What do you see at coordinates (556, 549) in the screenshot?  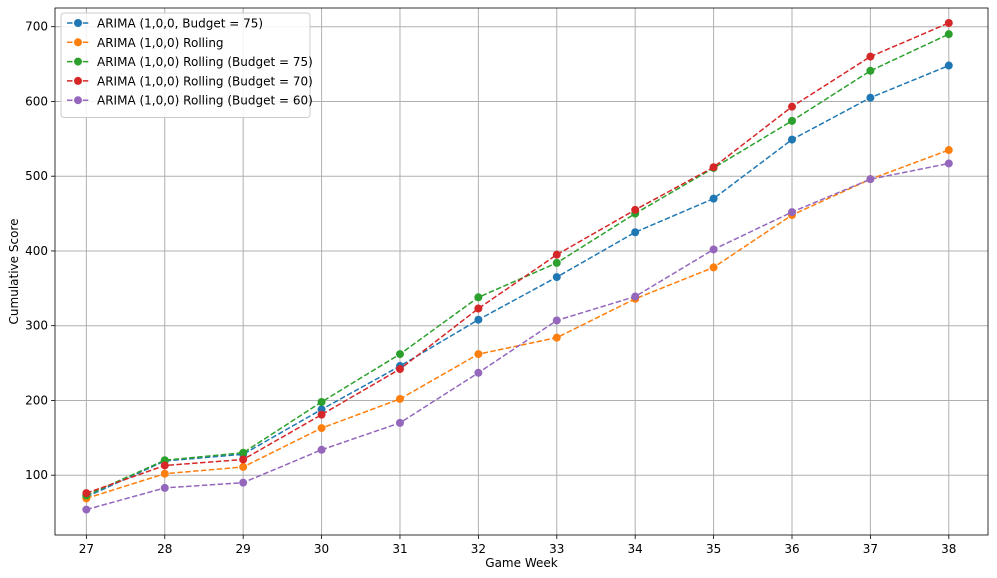 I see `x-tick-label: 33` at bounding box center [556, 549].